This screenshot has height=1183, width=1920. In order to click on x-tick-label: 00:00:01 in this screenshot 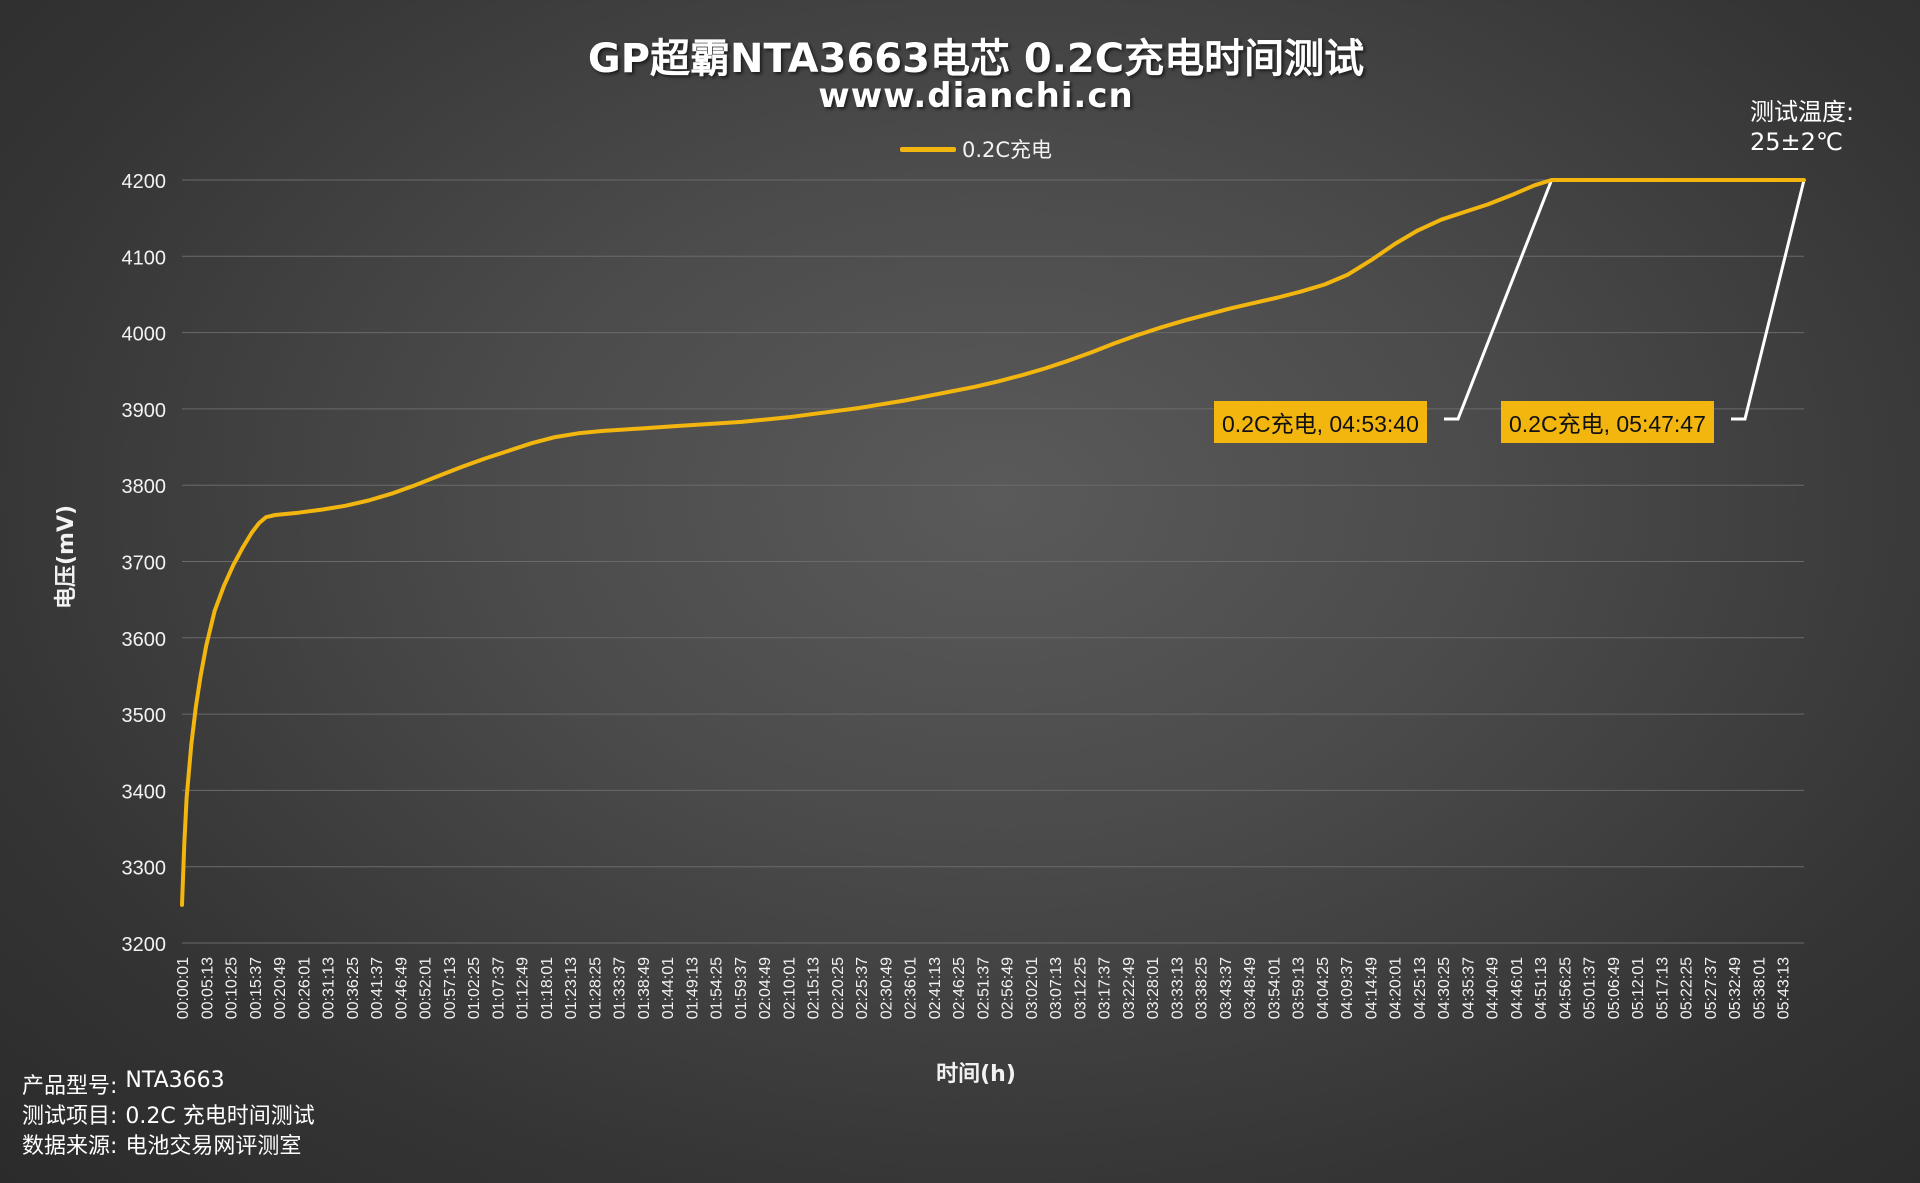, I will do `click(183, 988)`.